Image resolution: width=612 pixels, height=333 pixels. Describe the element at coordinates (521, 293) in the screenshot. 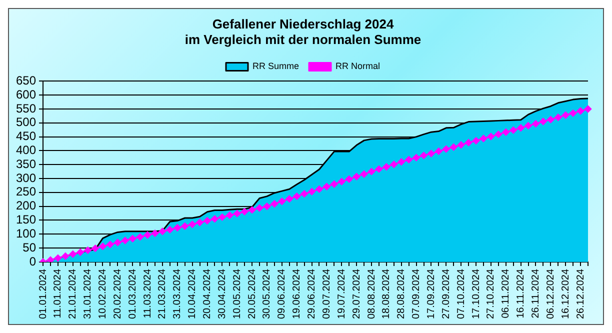

I see `x-tick-label: 16.11.2024` at that location.